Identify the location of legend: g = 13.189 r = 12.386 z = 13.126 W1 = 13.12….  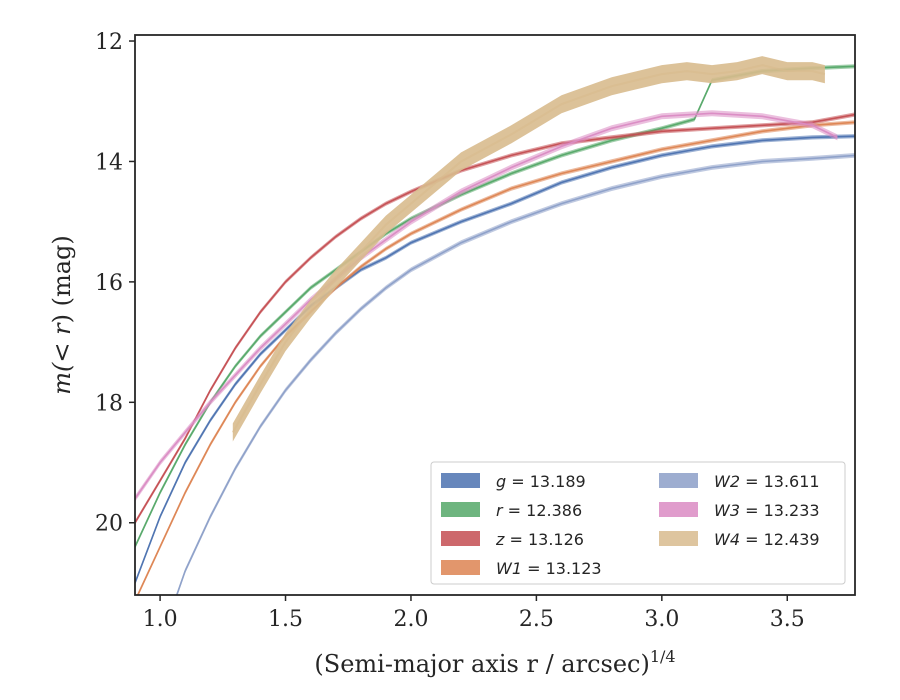
(638, 523).